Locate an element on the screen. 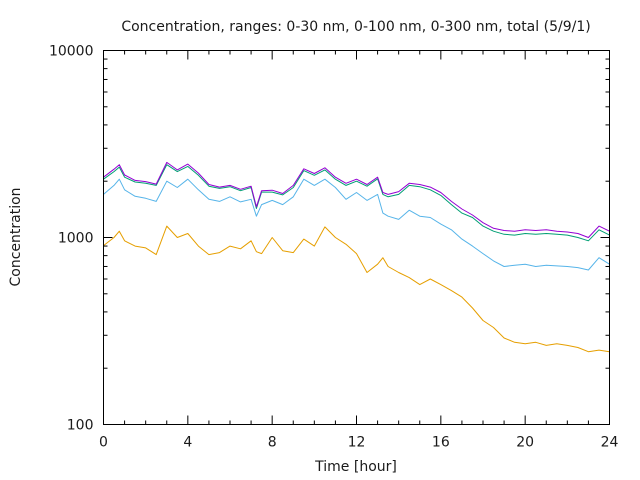 Image resolution: width=640 pixels, height=480 pixels. x-tick-label: 24 is located at coordinates (610, 443).